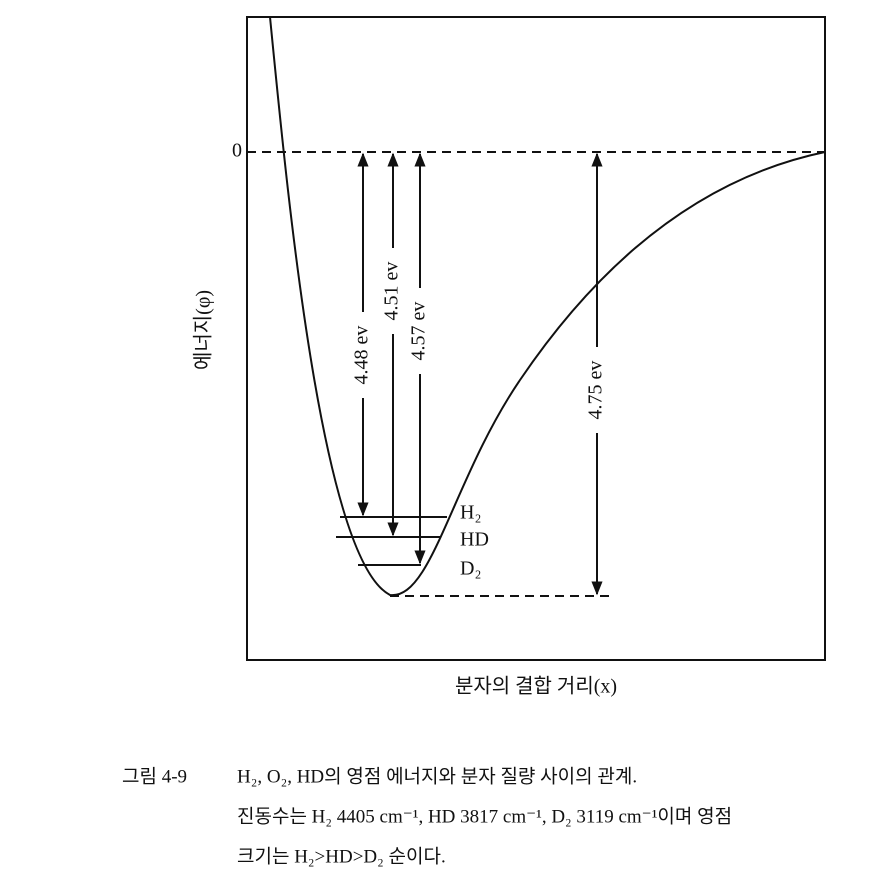 The height and width of the screenshot is (873, 895). I want to click on level-label: HD, so click(474, 540).